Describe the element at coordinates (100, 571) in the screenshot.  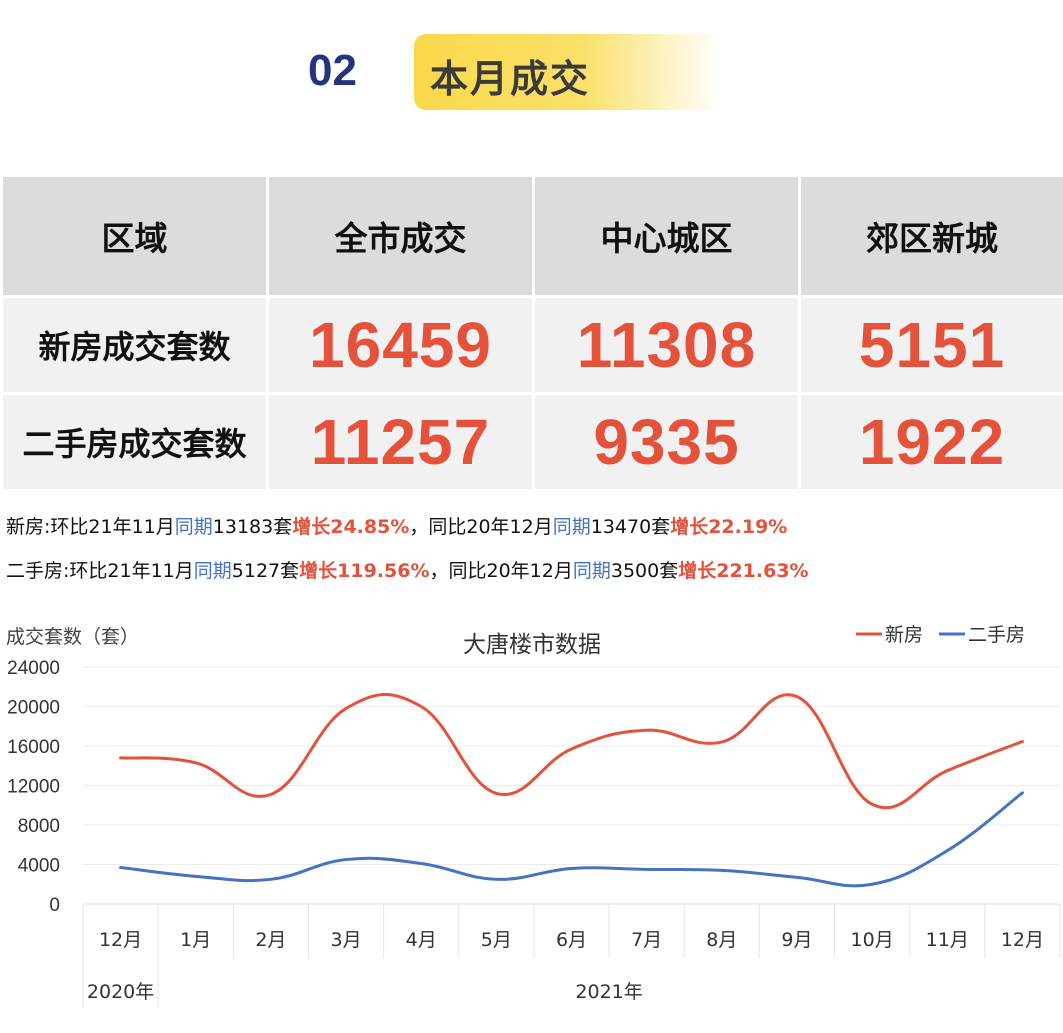
I see `note-second-prefix: 二手房:环比21年11月` at that location.